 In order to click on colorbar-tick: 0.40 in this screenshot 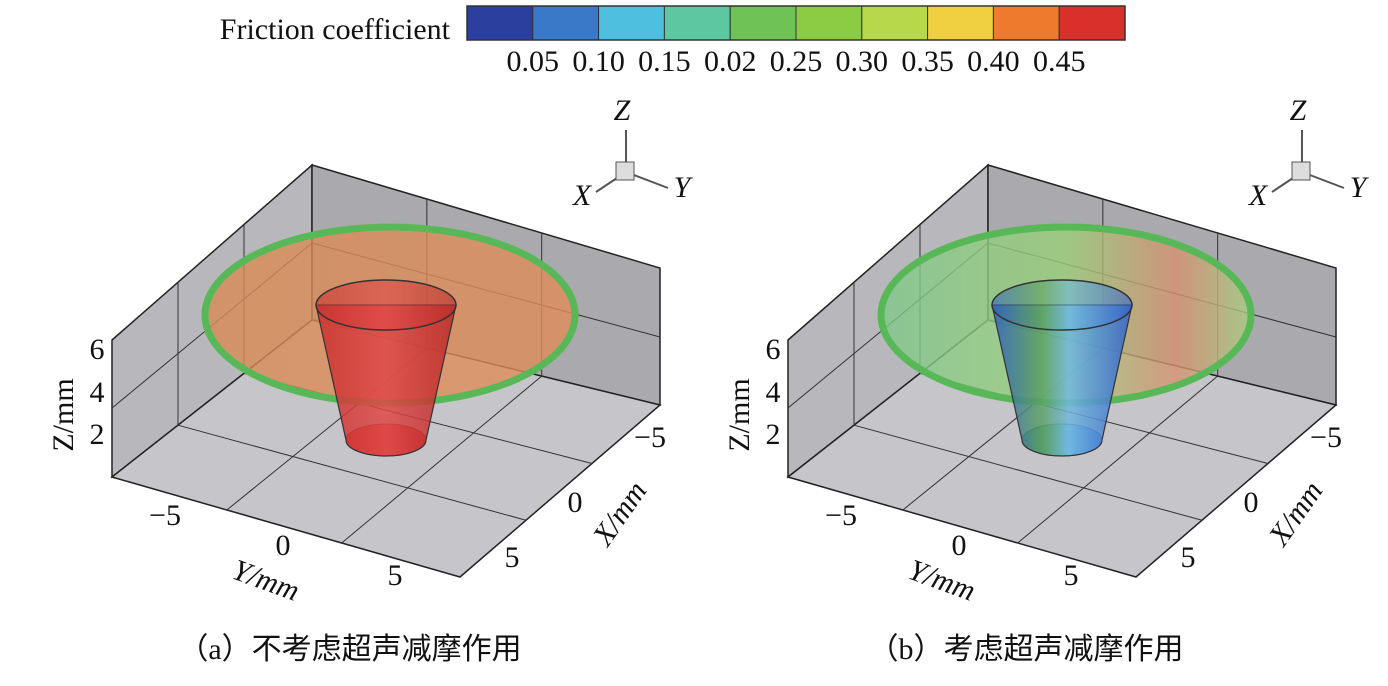, I will do `click(993, 61)`.